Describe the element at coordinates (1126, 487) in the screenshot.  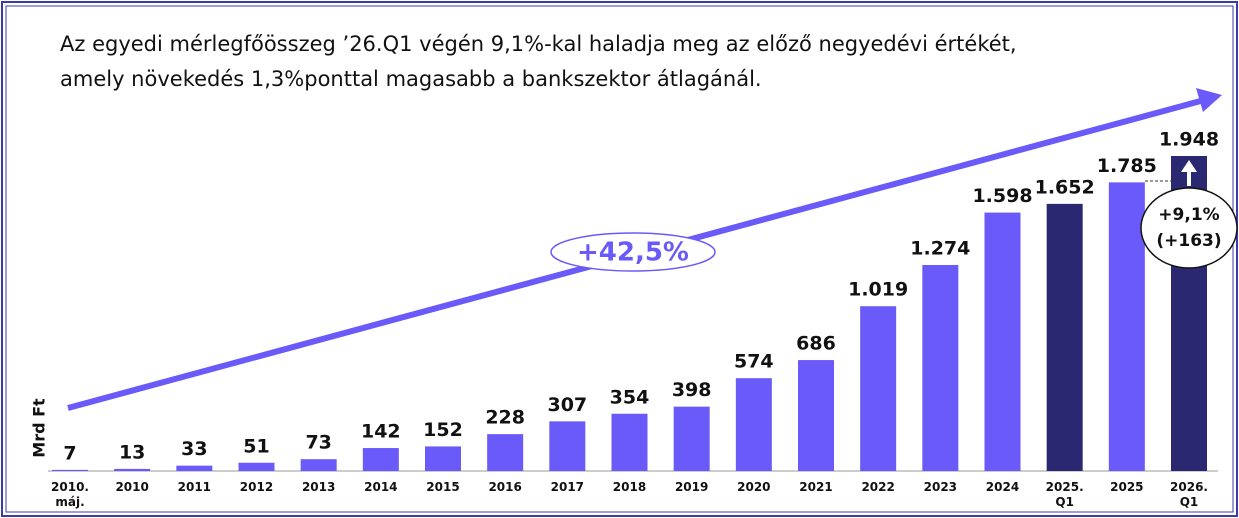
I see `x-tick-label: 2025` at that location.